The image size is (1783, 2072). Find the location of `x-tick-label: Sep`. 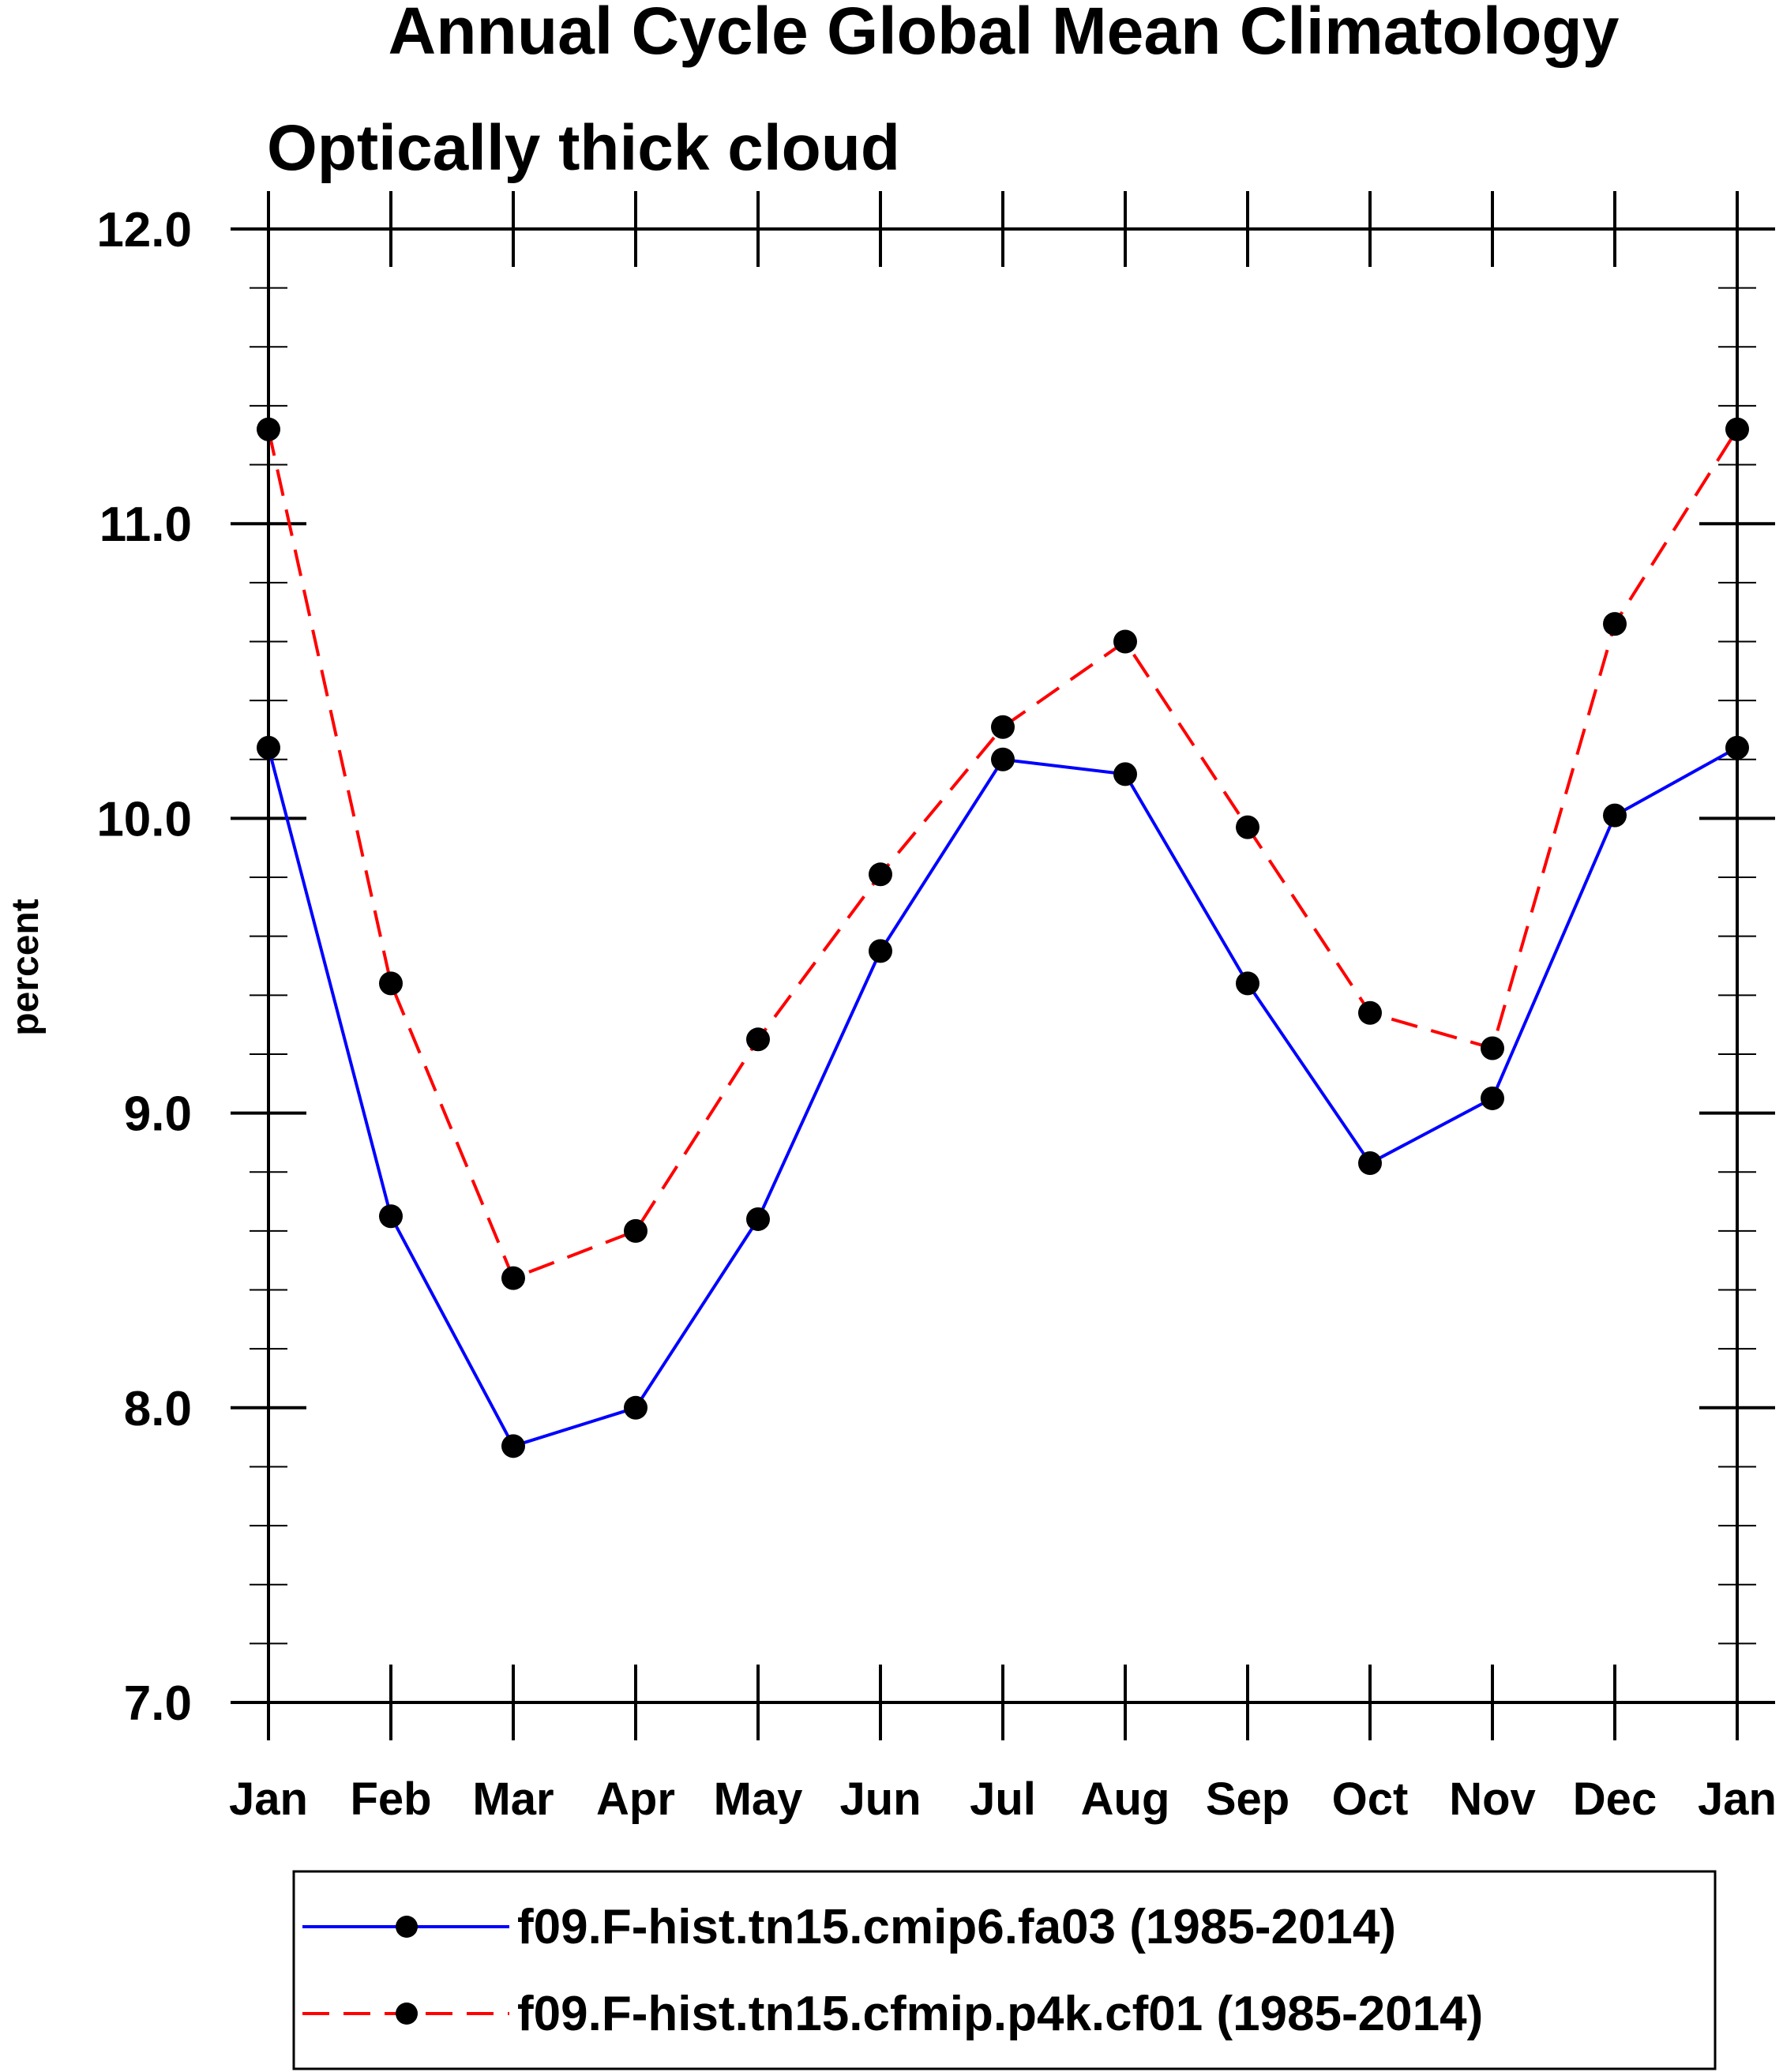

x-tick-label: Sep is located at coordinates (1247, 1799).